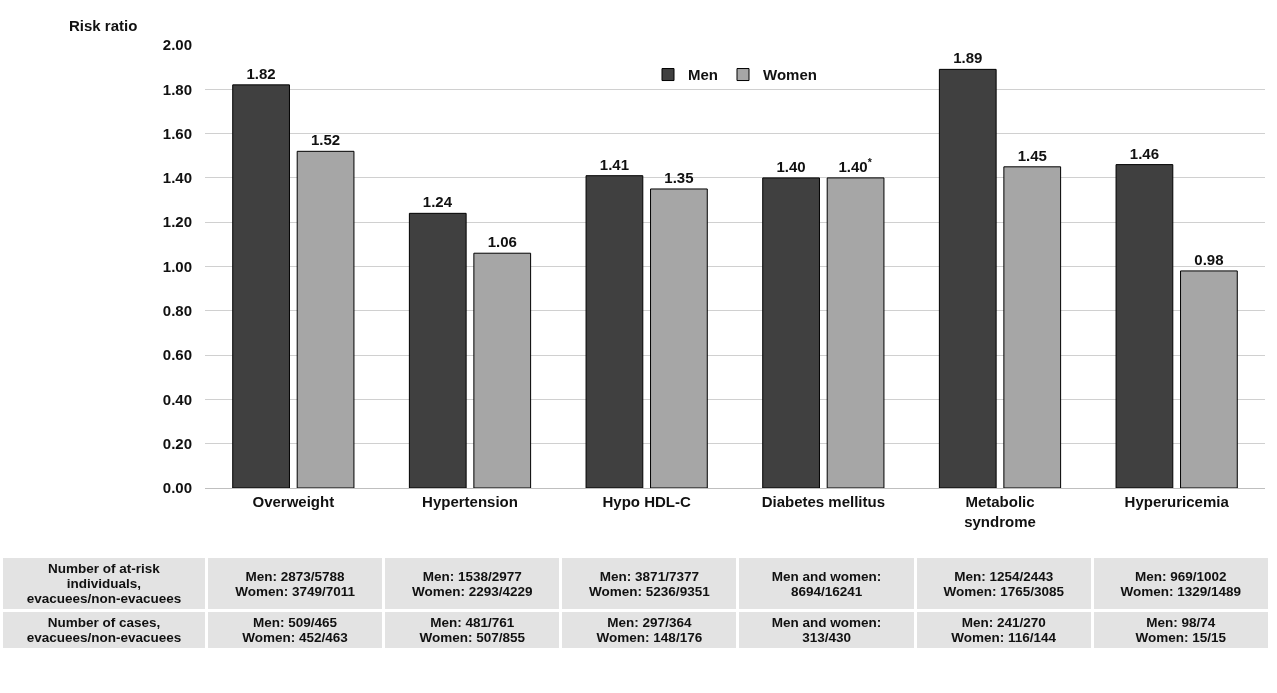 Image resolution: width=1277 pixels, height=693 pixels. What do you see at coordinates (293, 501) in the screenshot?
I see `x-tick-label: Overweight` at bounding box center [293, 501].